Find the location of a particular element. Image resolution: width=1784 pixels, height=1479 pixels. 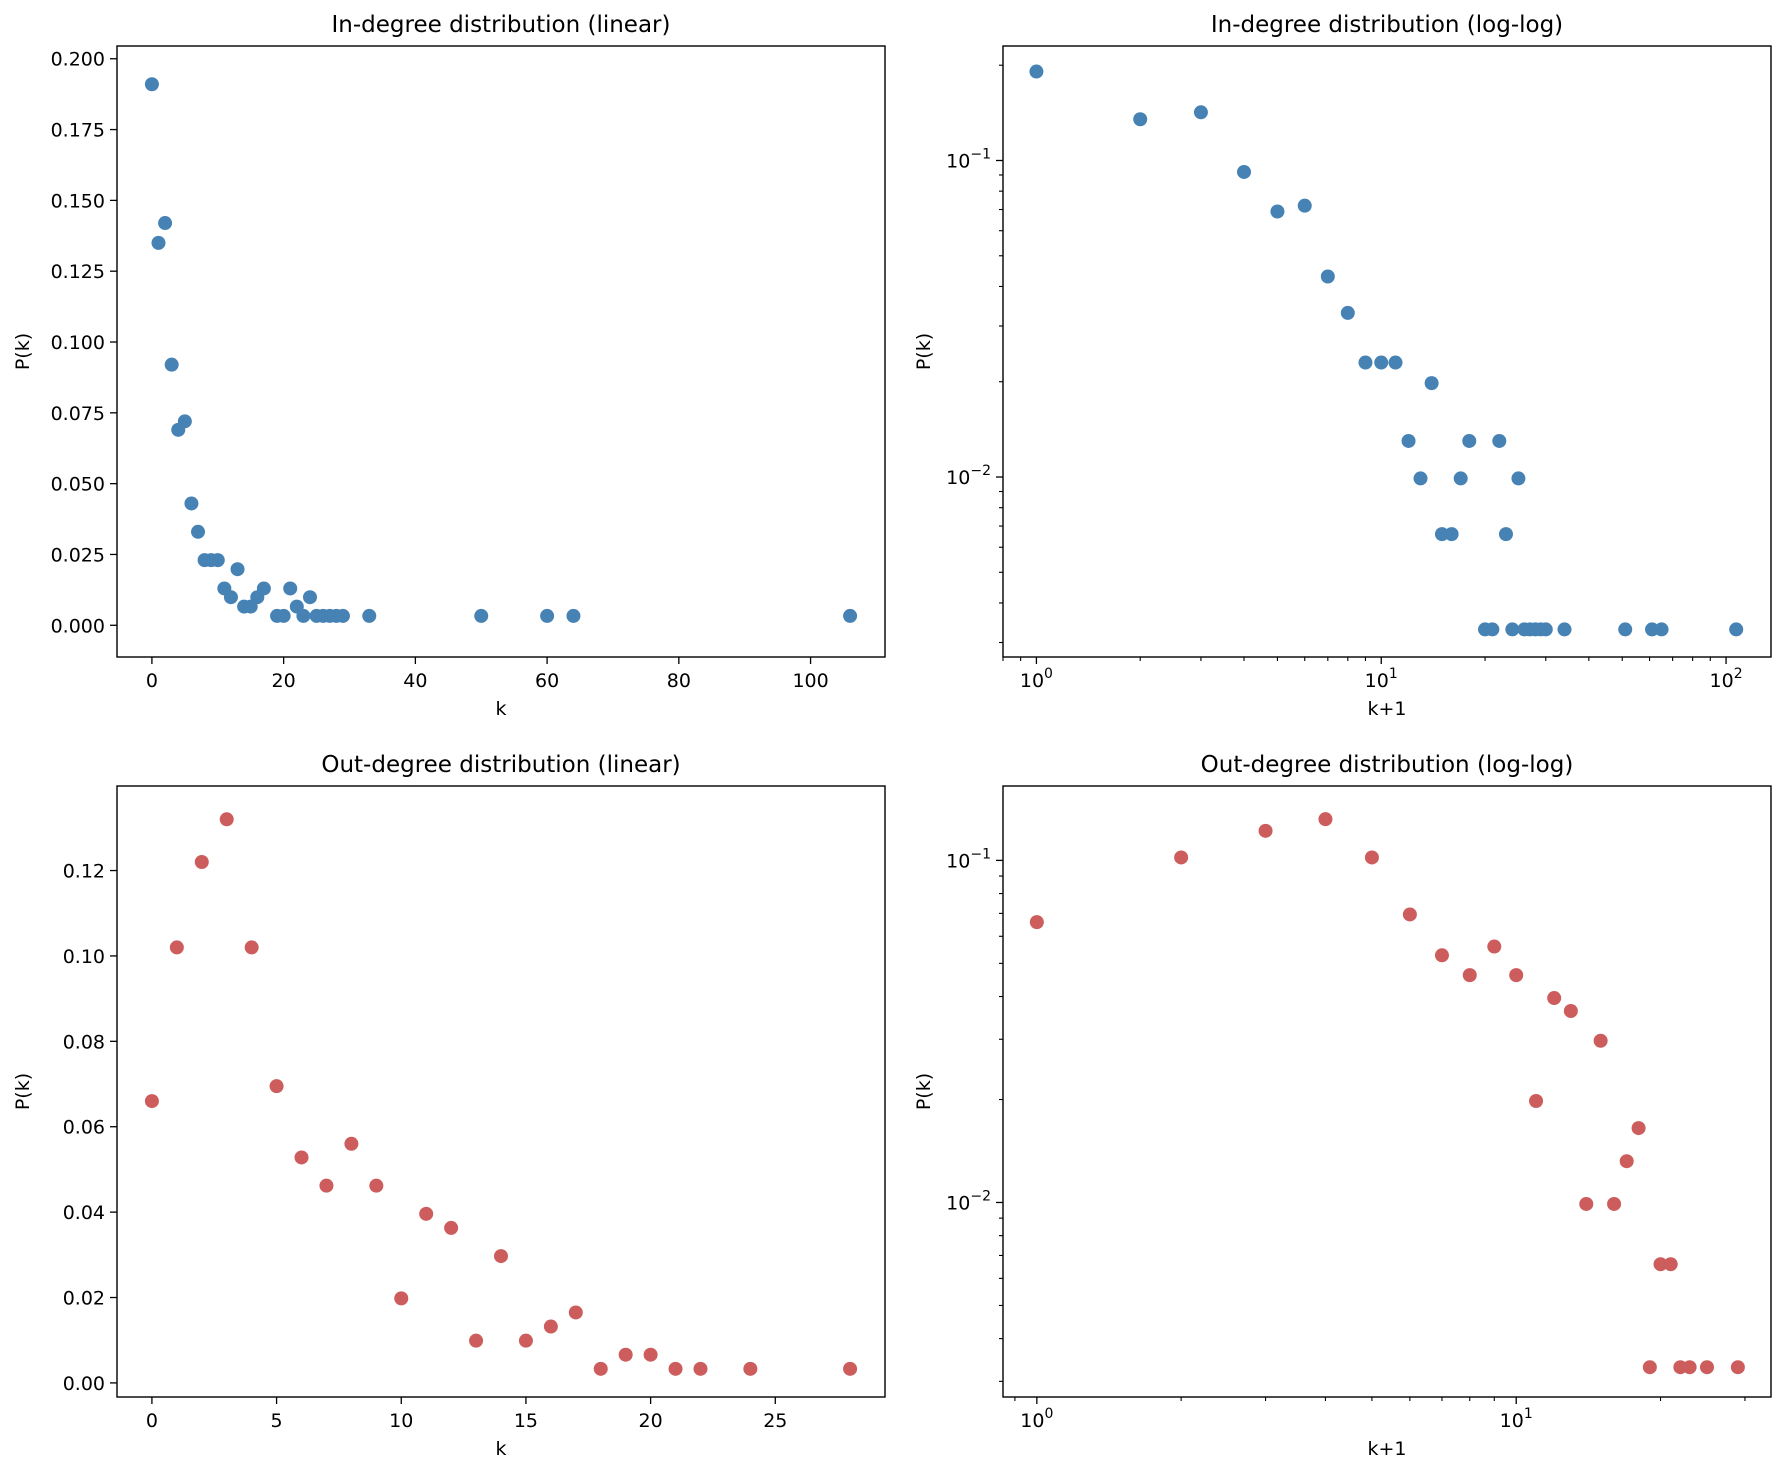

x-tick-label: 15 is located at coordinates (526, 1421).